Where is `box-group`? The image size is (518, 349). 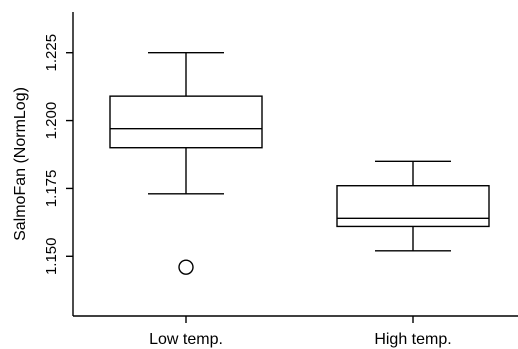
box-group is located at coordinates (413, 206).